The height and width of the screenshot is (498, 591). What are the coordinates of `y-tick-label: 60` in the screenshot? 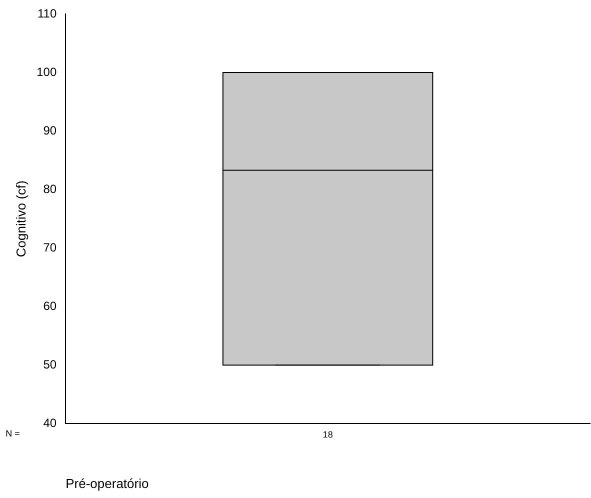 It's located at (50, 305).